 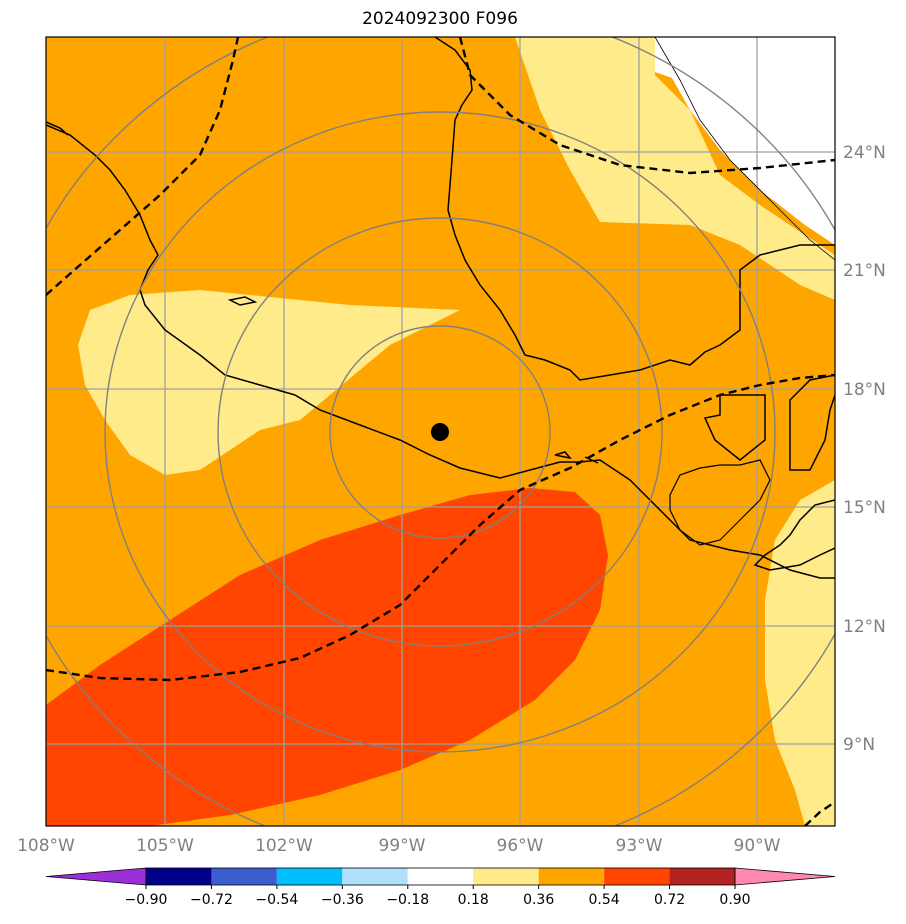 I want to click on lon-label: 99°W, so click(x=402, y=846).